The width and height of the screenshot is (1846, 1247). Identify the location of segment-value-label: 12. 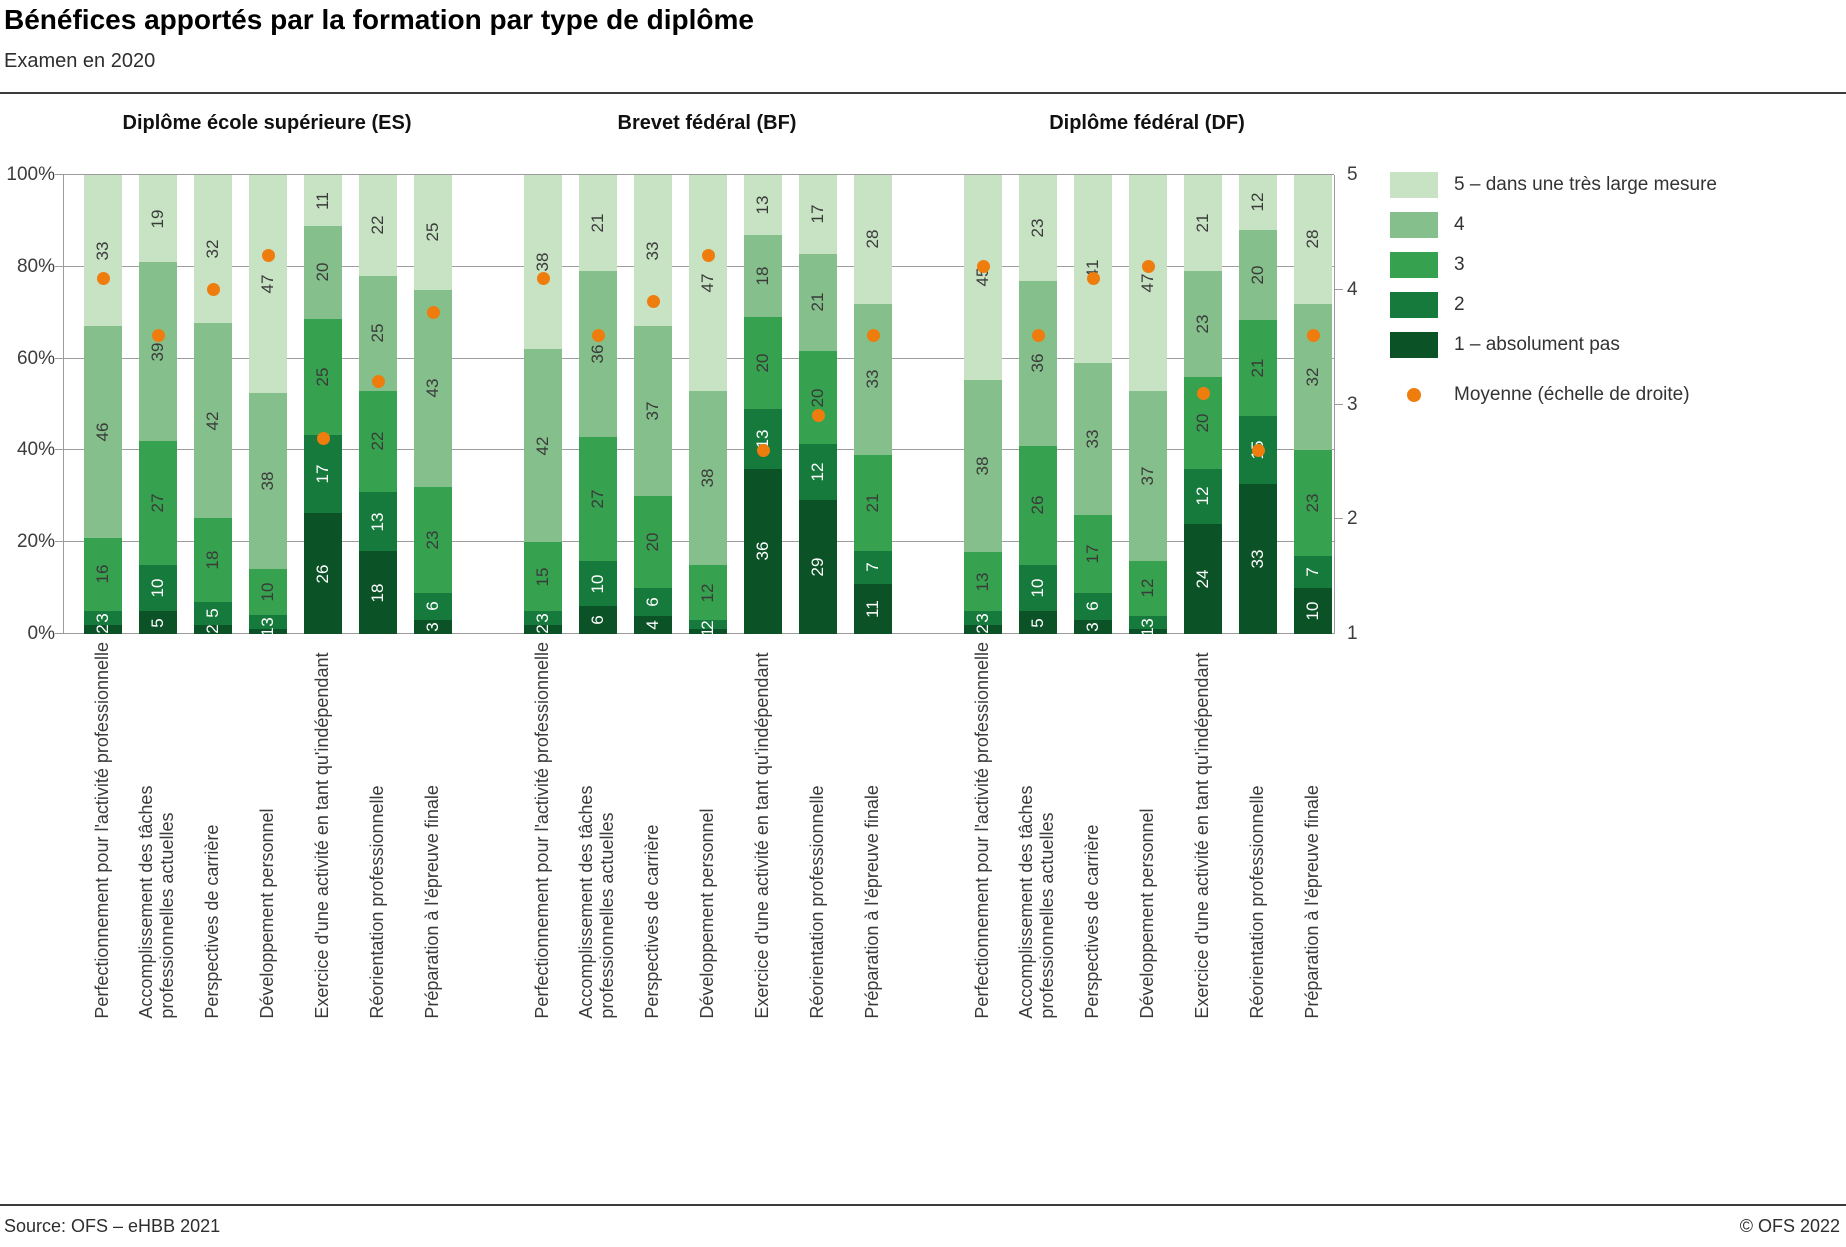
(817, 472).